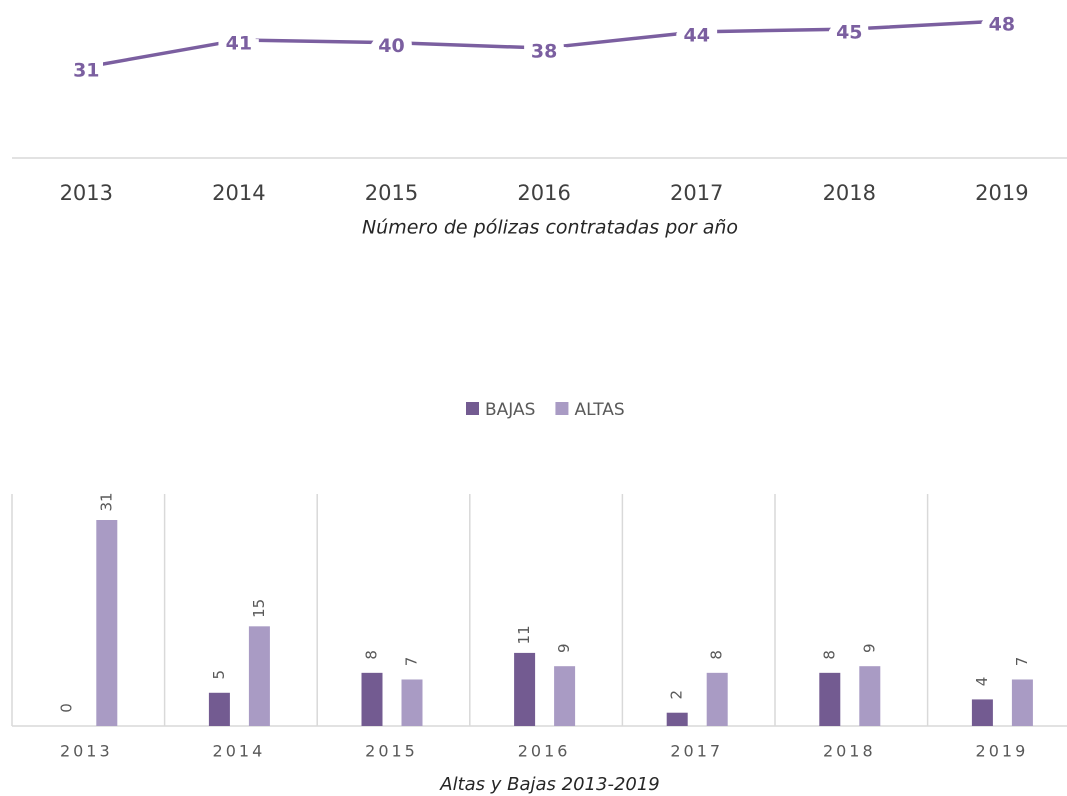 This screenshot has height=796, width=1067. Describe the element at coordinates (510, 410) in the screenshot. I see `legend-label: BAJAS` at that location.